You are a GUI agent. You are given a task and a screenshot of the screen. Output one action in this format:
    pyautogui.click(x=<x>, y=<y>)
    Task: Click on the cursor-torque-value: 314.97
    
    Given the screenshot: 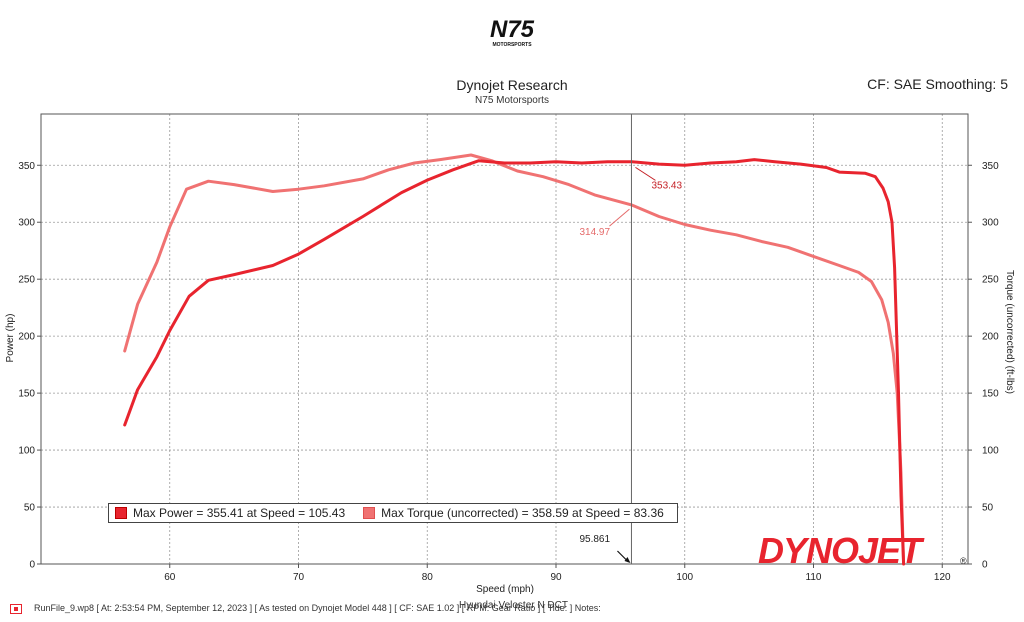 What is the action you would take?
    pyautogui.click(x=594, y=232)
    